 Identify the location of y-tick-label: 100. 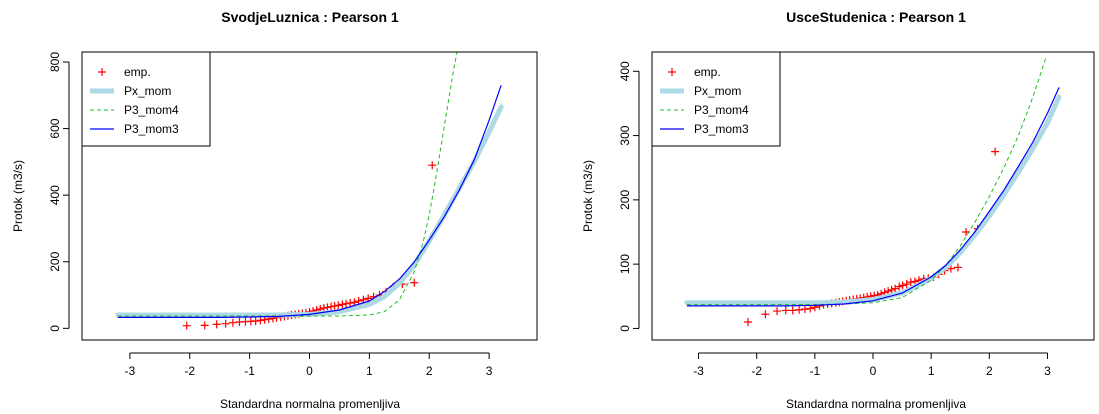
(625, 264).